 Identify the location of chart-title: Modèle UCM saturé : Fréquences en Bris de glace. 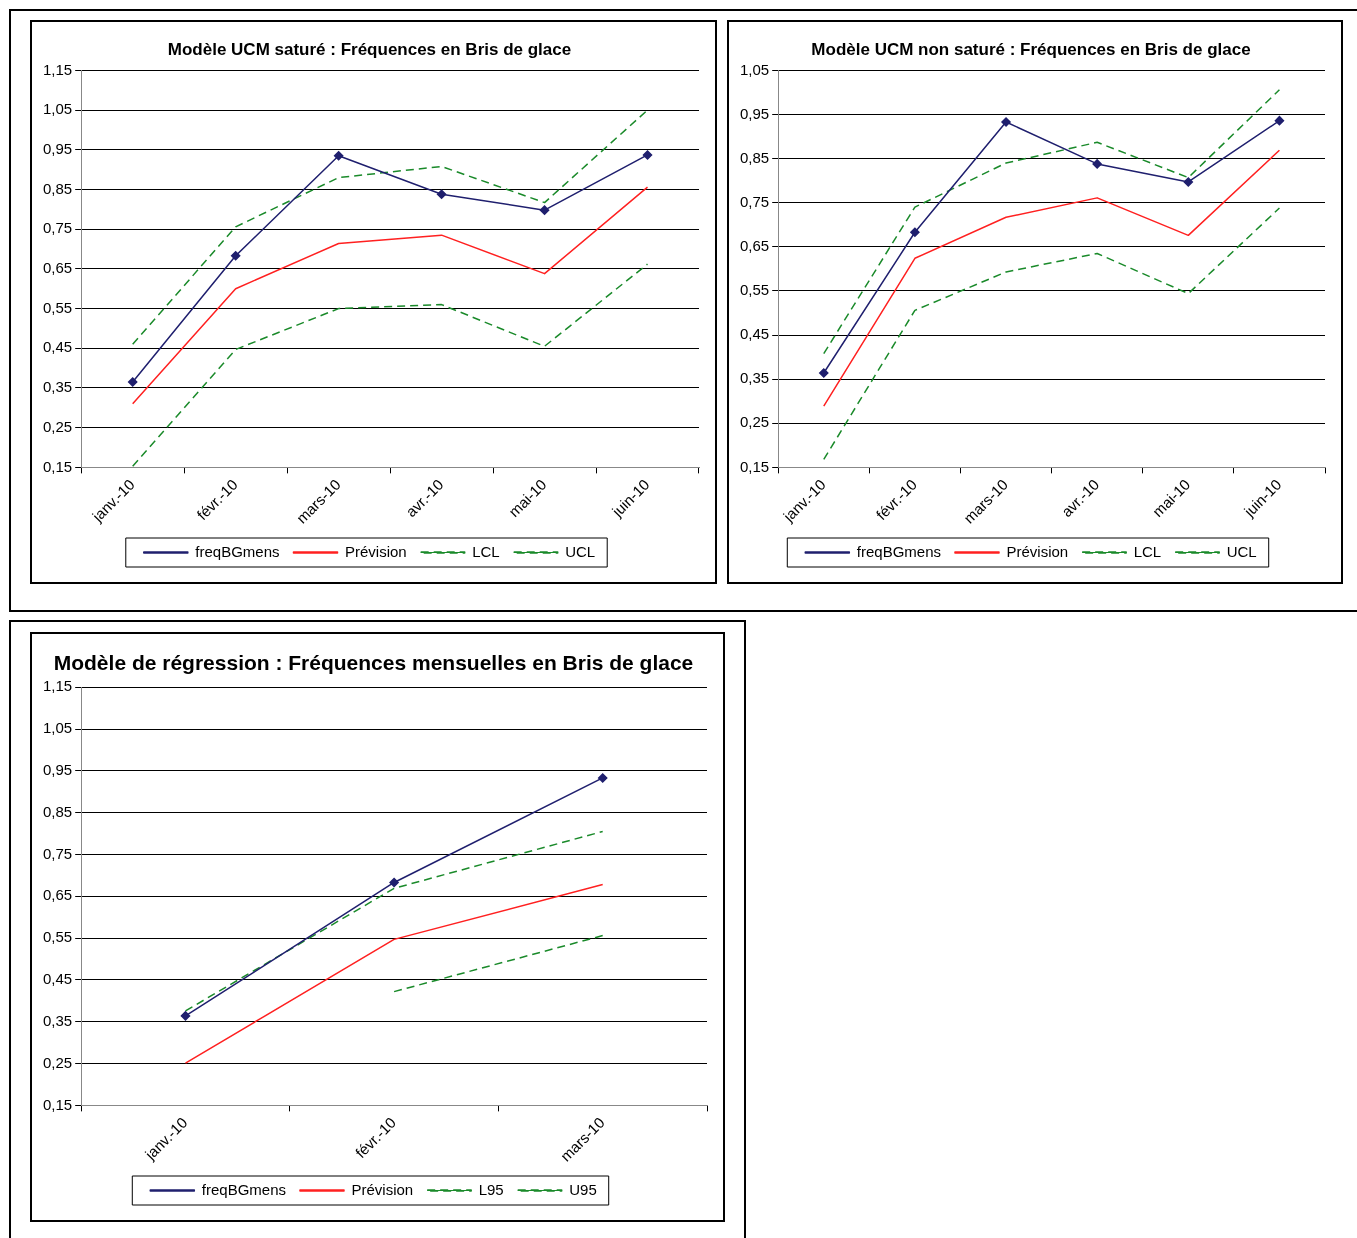
(369, 49).